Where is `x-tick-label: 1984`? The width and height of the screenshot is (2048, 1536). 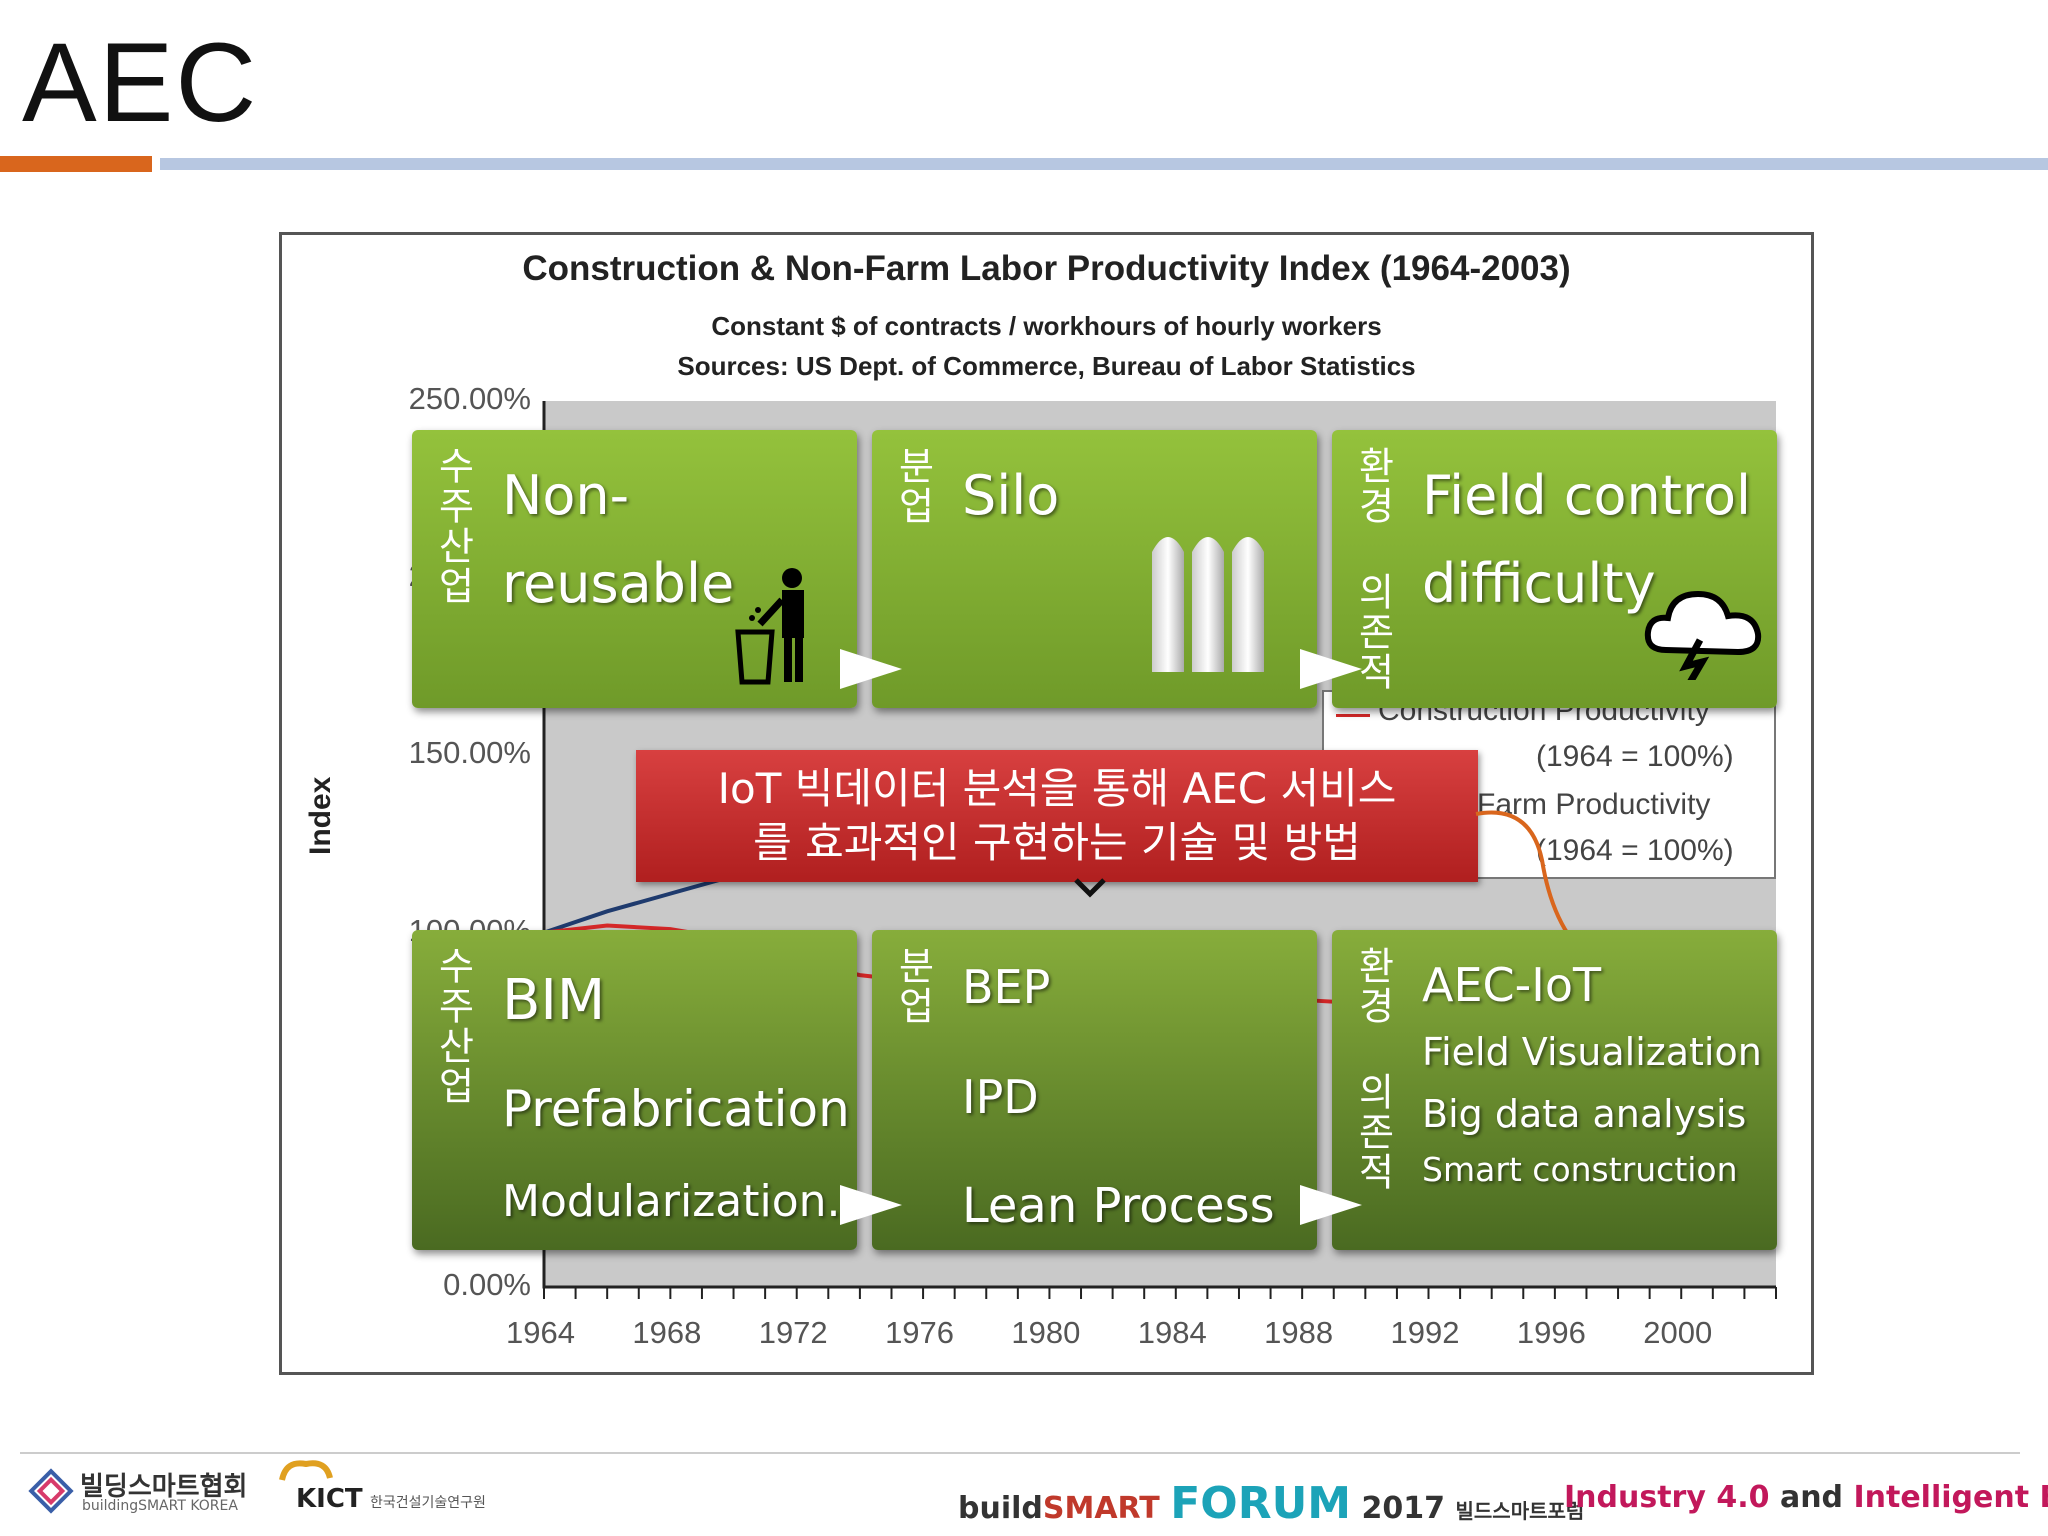 x-tick-label: 1984 is located at coordinates (1172, 1332).